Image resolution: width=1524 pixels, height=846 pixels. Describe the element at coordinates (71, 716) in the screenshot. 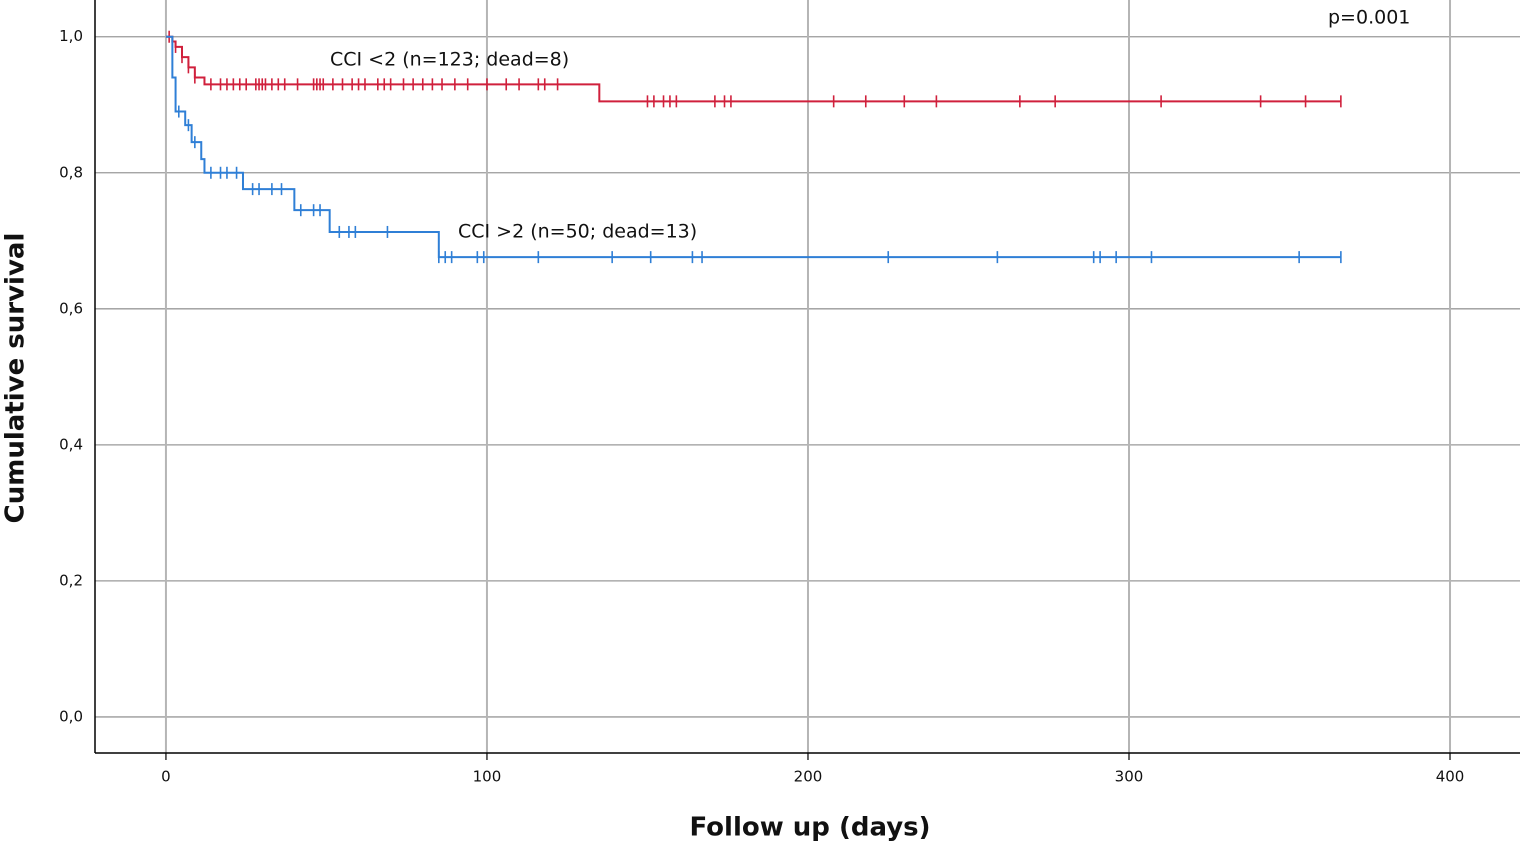

I see `y-tick-label: 0,0` at that location.